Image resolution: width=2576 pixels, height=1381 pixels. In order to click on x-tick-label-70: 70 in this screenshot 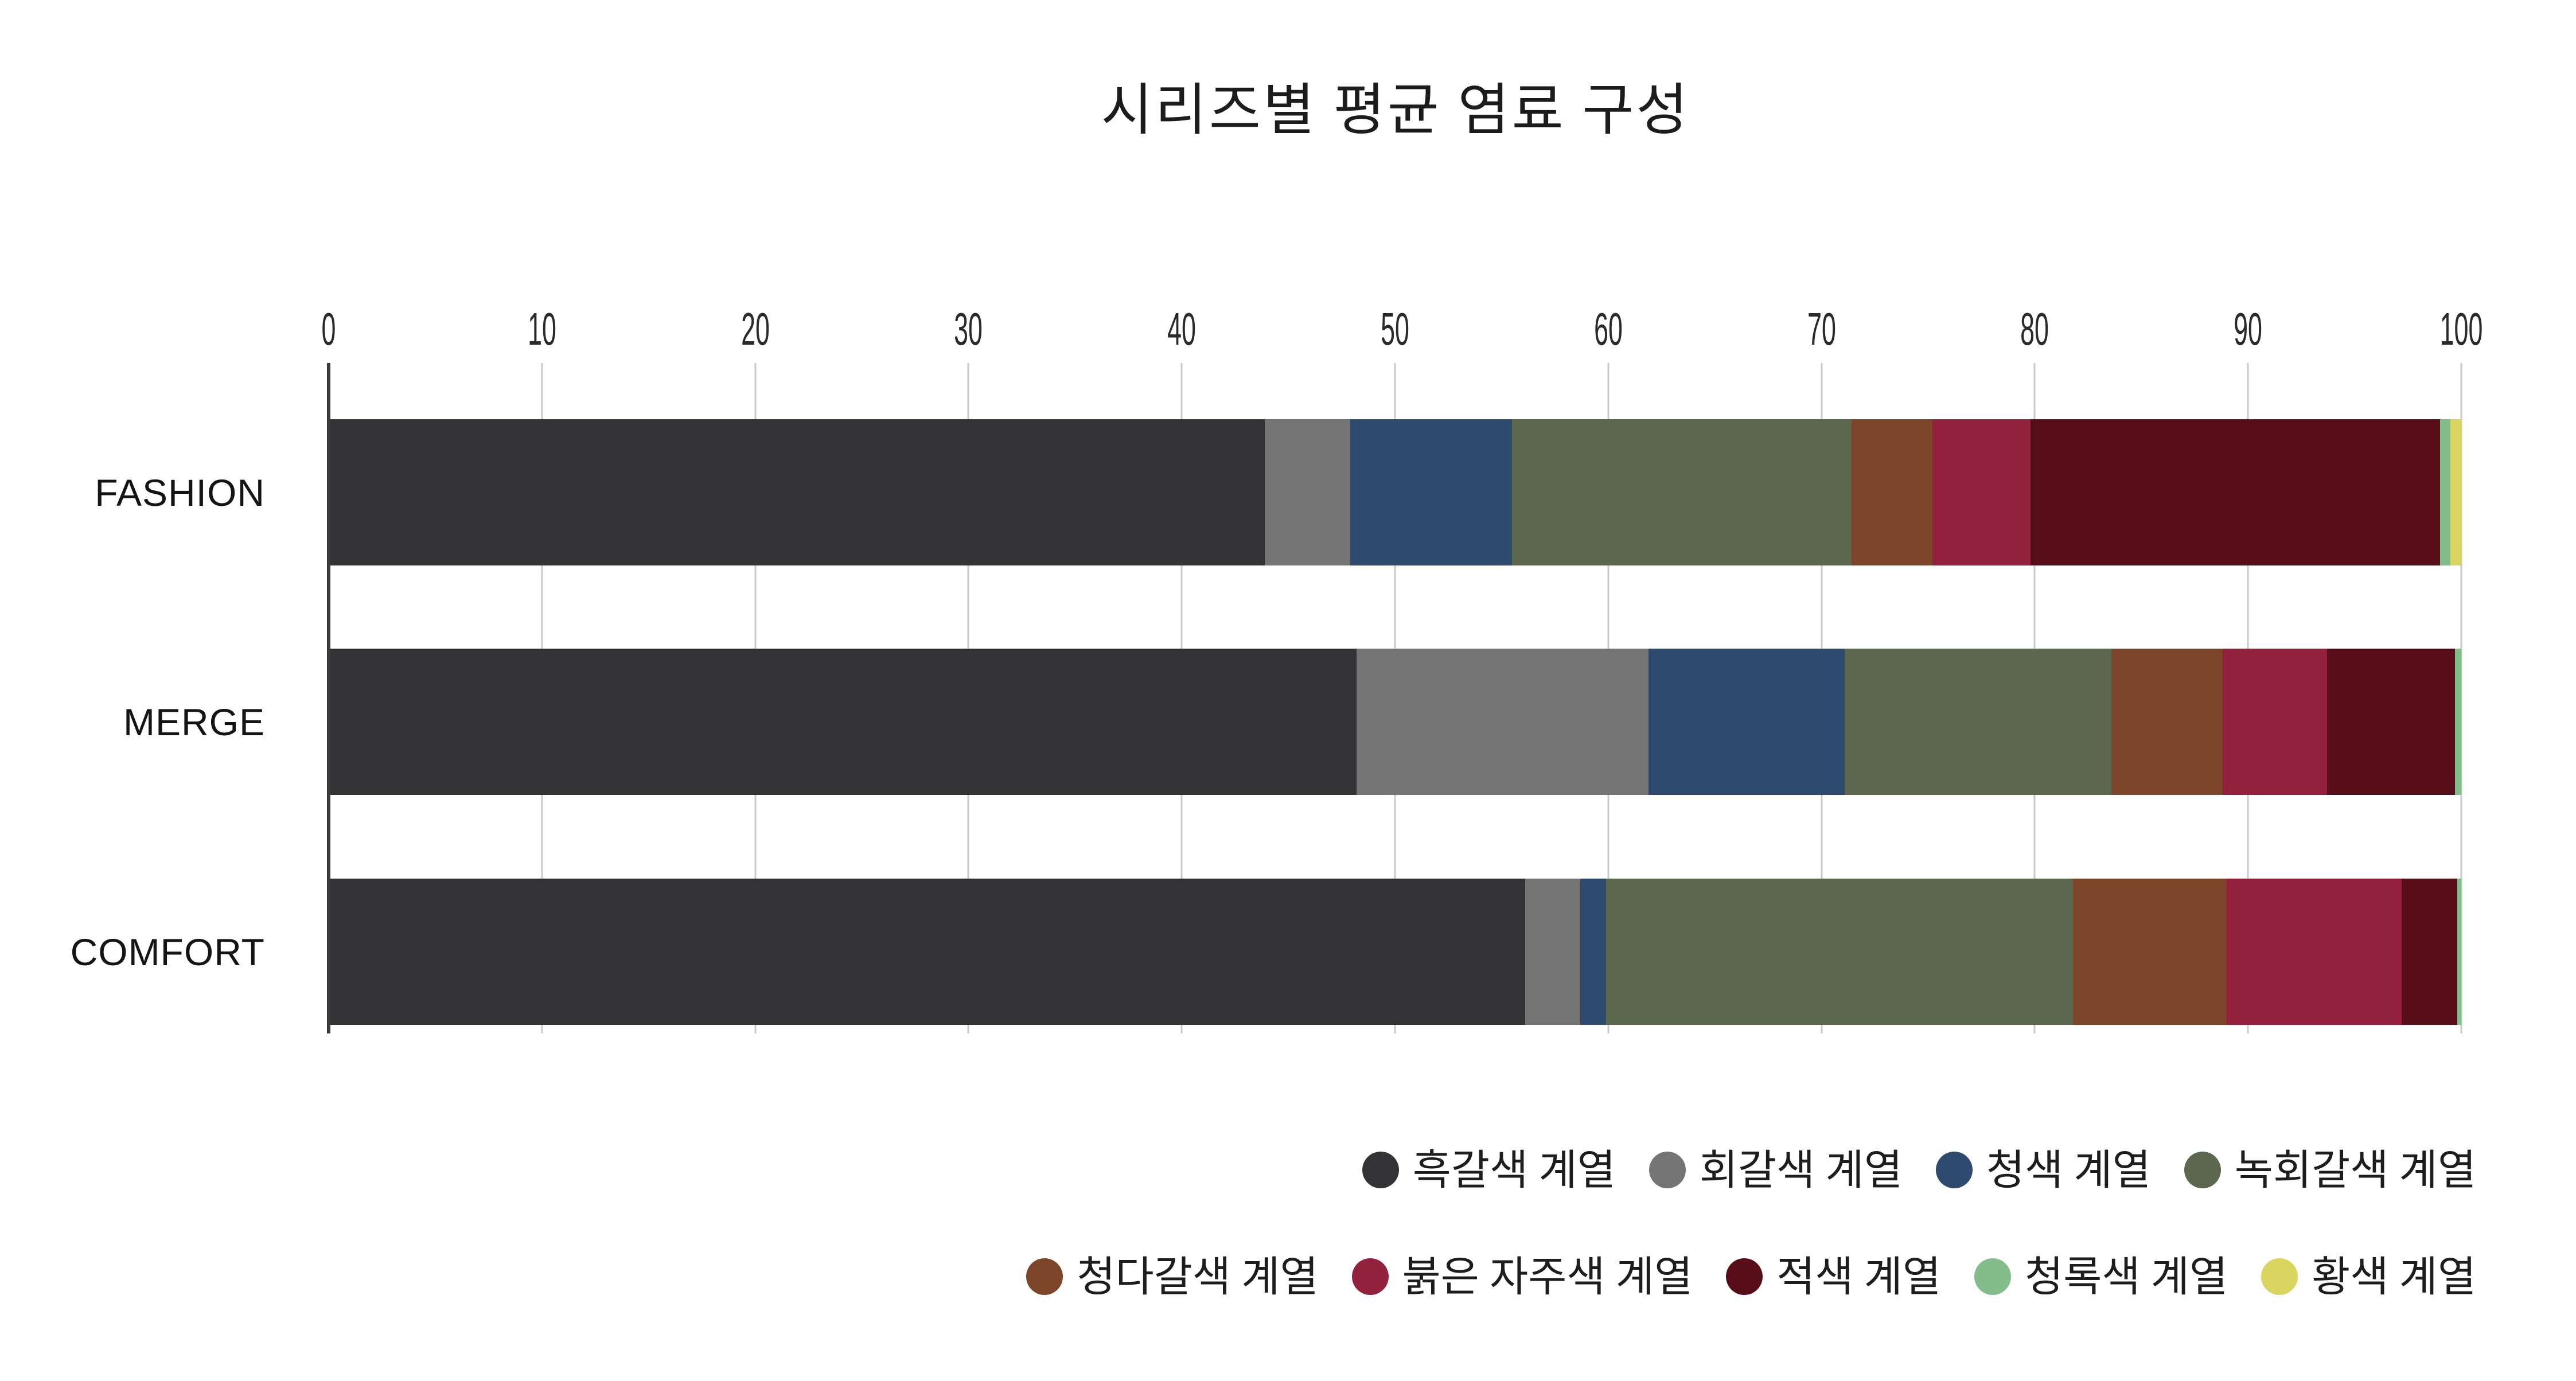, I will do `click(1822, 328)`.